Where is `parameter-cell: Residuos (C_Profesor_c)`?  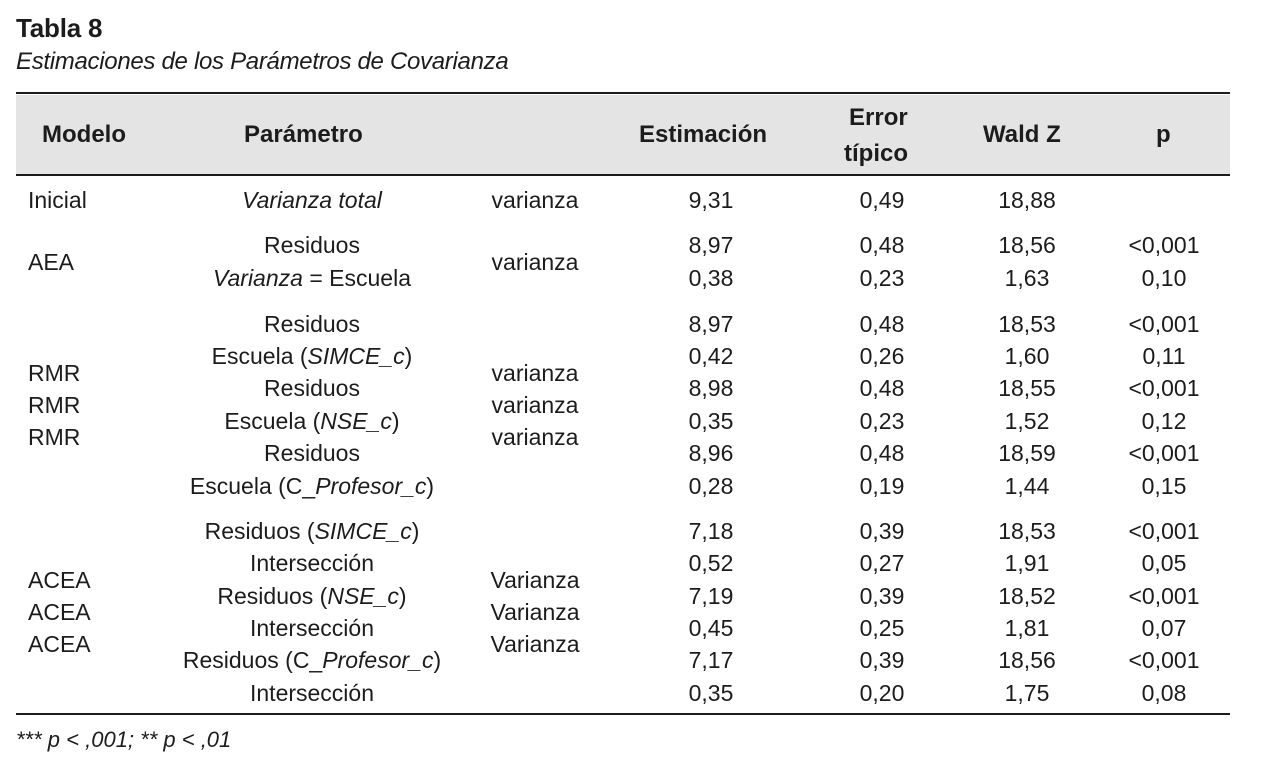
parameter-cell: Residuos (C_Profesor_c) is located at coordinates (312, 660).